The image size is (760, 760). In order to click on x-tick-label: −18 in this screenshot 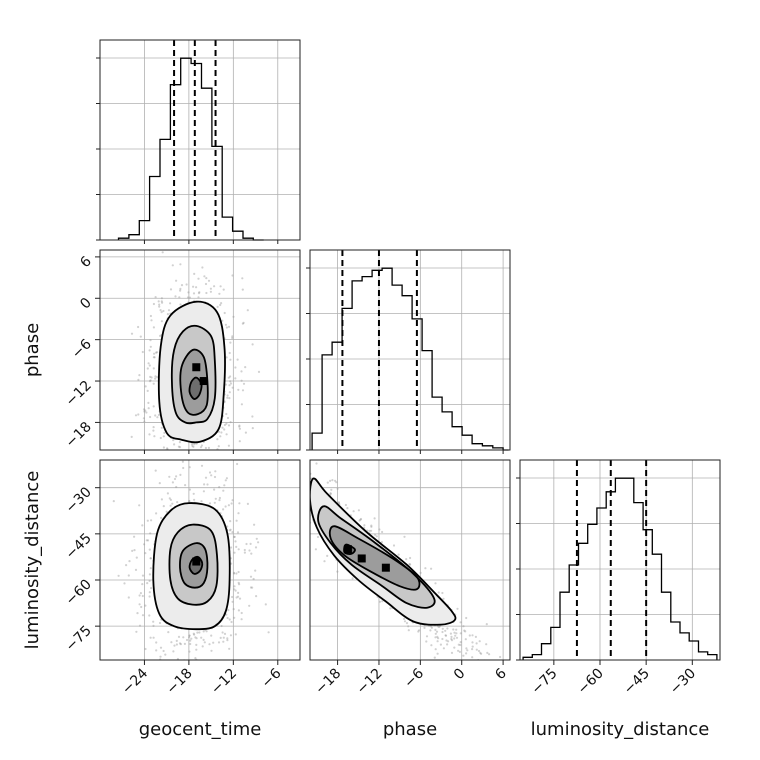, I will do `click(180, 682)`.